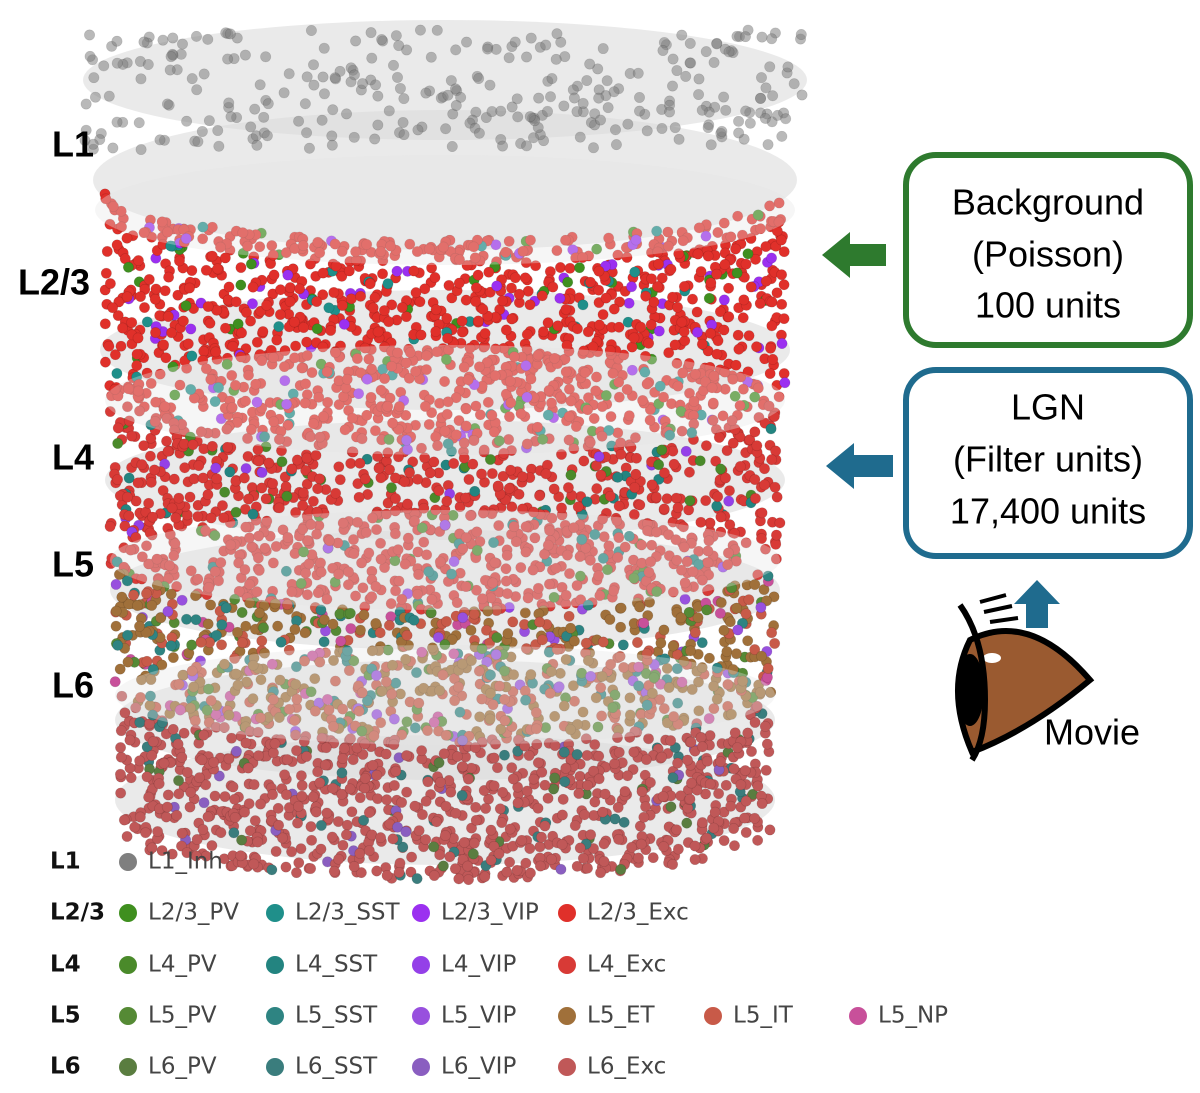  Describe the element at coordinates (185, 862) in the screenshot. I see `legend-label: L1_Inh` at that location.